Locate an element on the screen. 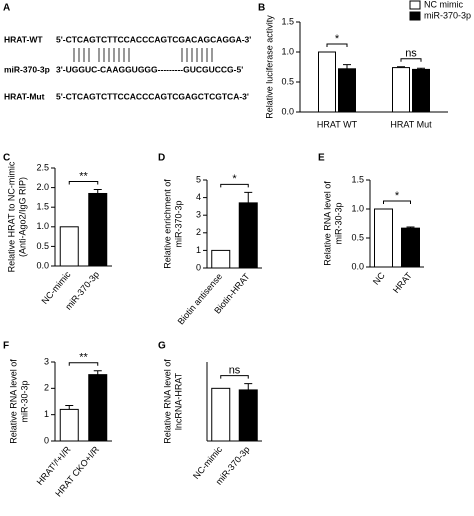 The image size is (474, 516). y-axis-label: Relative HRAT to NC-mimic is located at coordinates (11, 216).